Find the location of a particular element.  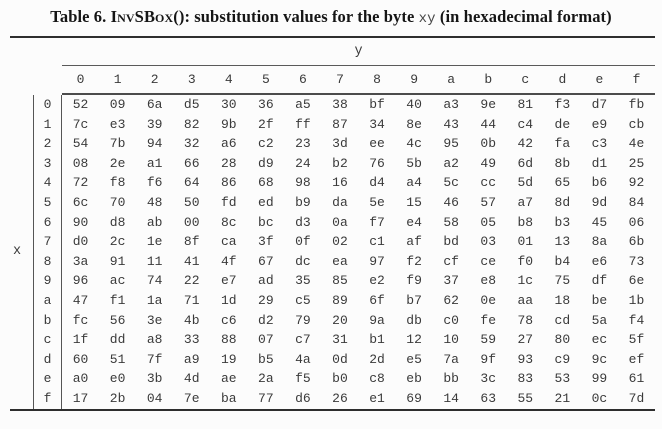

sbox-cell-27: 3d is located at coordinates (340, 144).